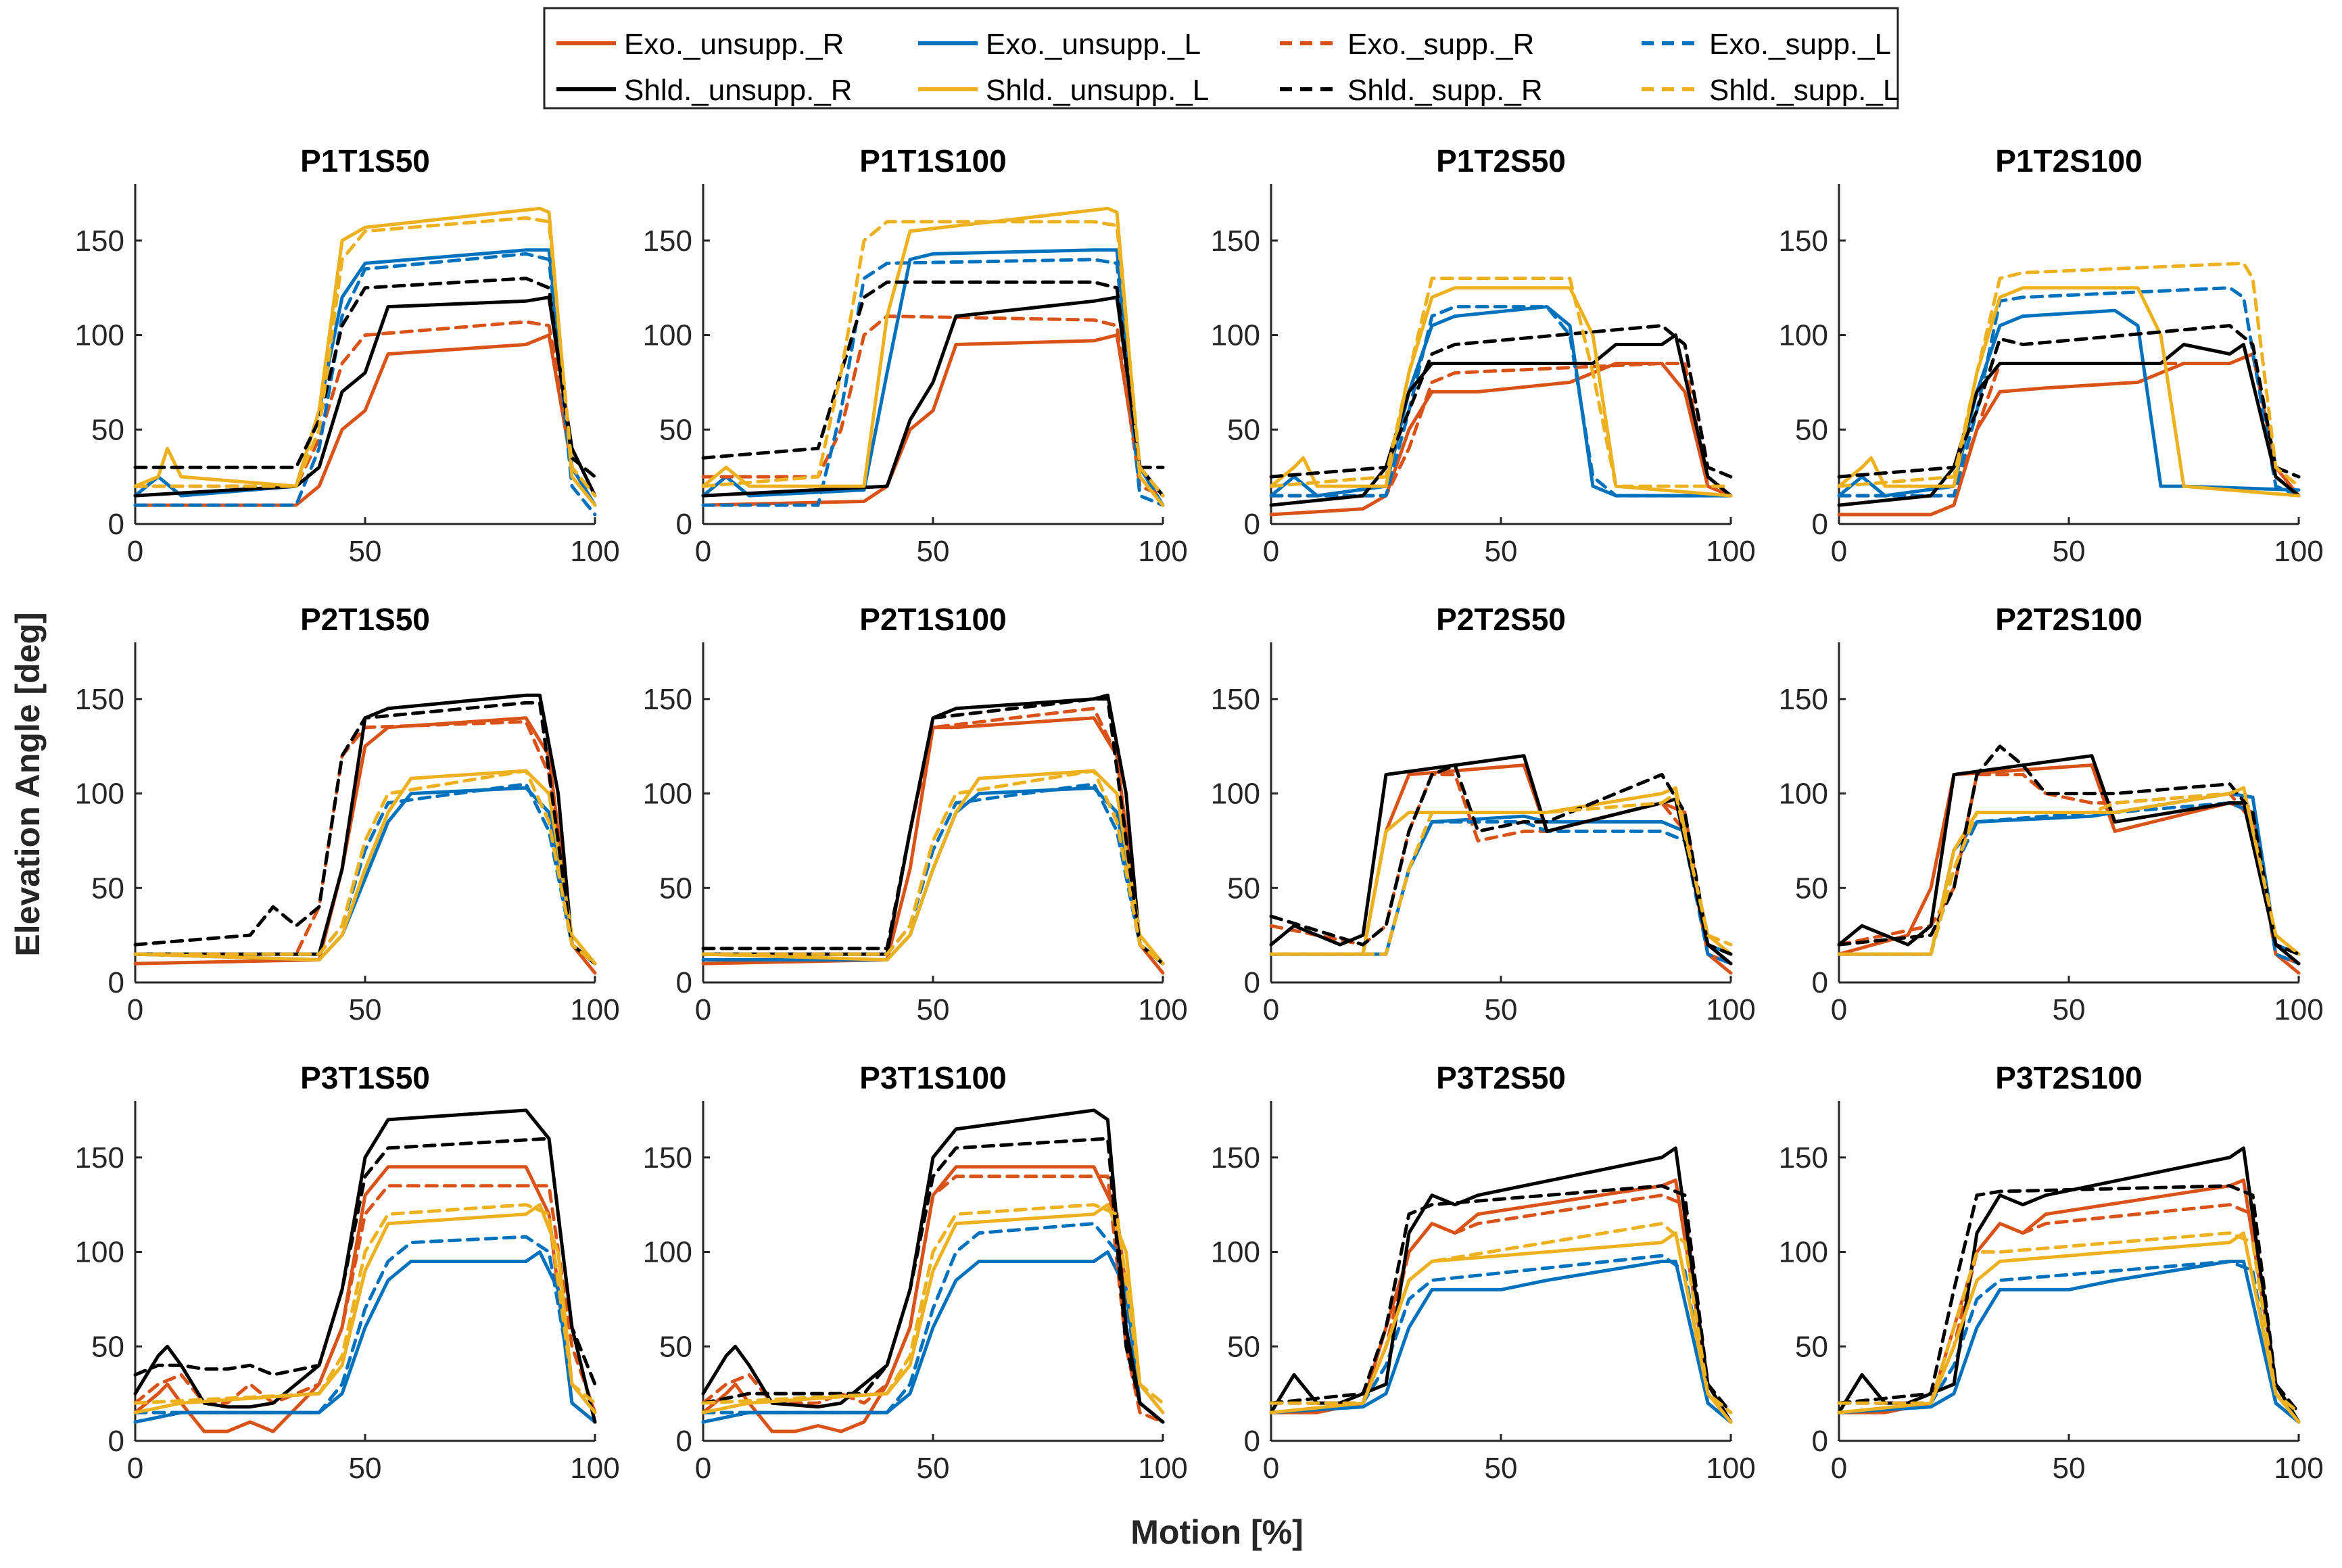 This screenshot has height=1568, width=2342. Describe the element at coordinates (365, 1077) in the screenshot. I see `panel-title: P3T1S50` at that location.